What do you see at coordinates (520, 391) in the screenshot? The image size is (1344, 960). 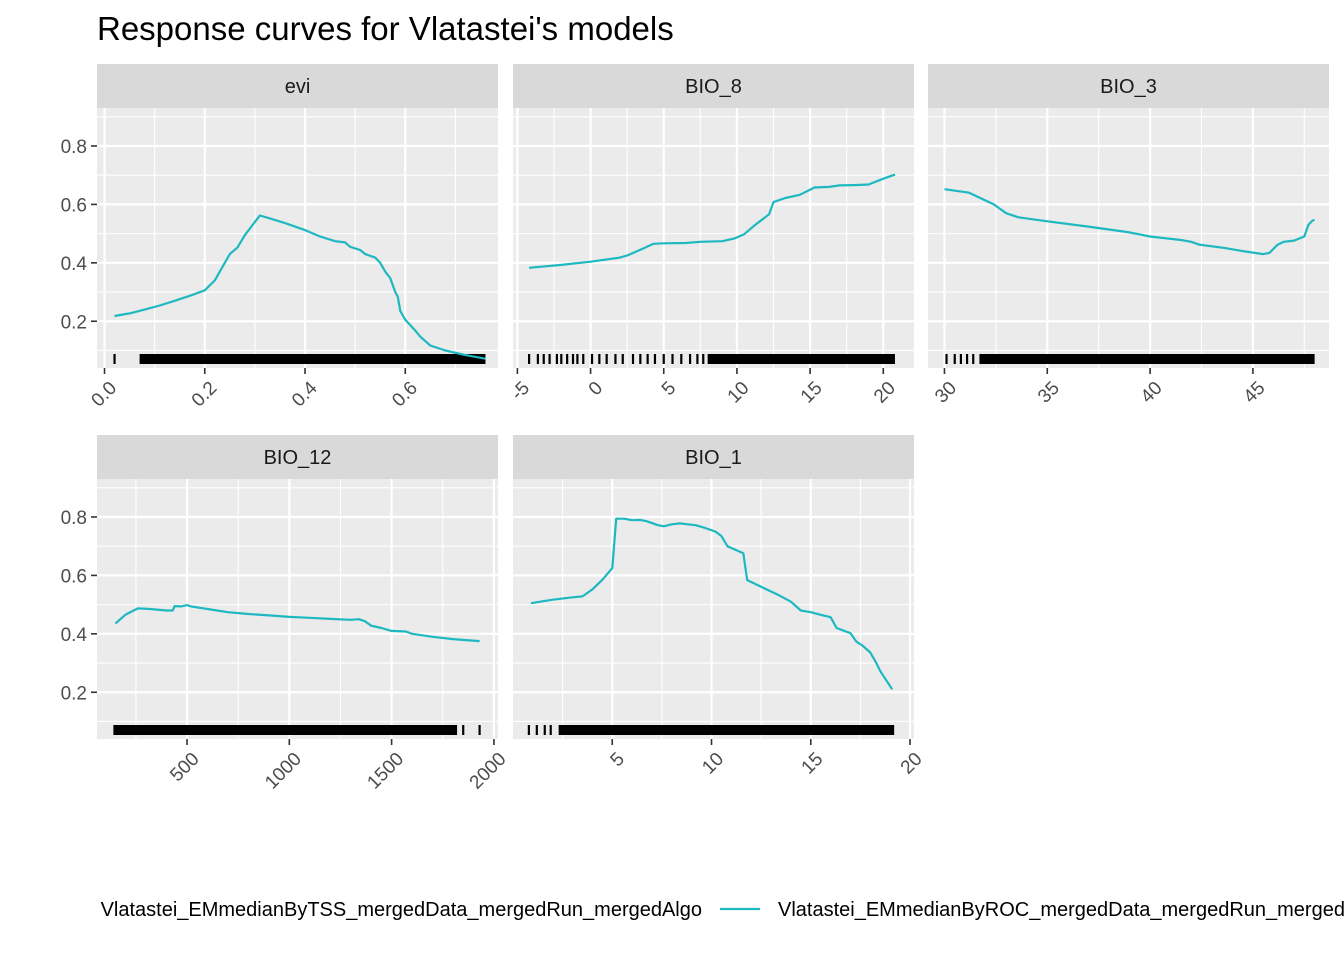 I see `x-tick-label: -5` at bounding box center [520, 391].